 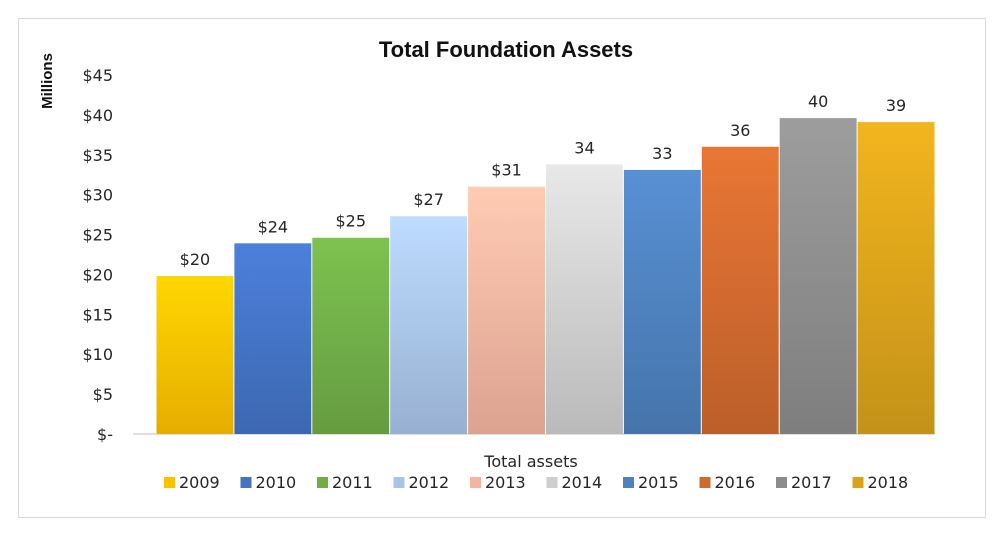 What do you see at coordinates (428, 199) in the screenshot?
I see `data-label-2012: $27` at bounding box center [428, 199].